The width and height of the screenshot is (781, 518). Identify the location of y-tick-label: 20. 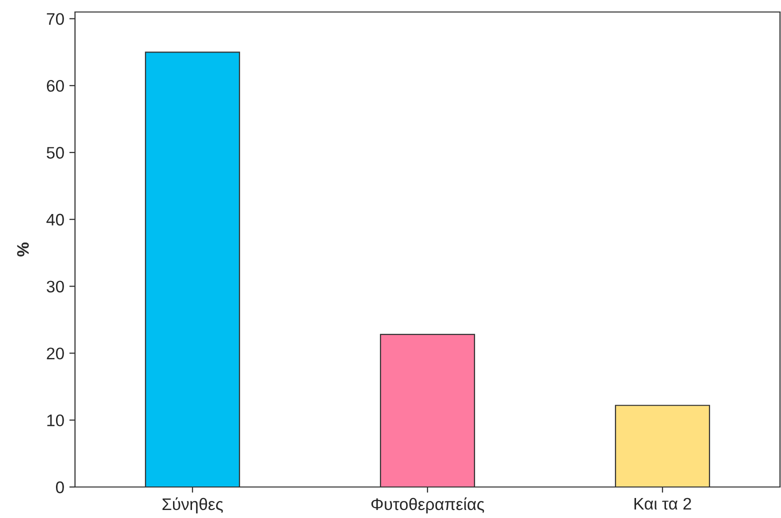
(55, 354).